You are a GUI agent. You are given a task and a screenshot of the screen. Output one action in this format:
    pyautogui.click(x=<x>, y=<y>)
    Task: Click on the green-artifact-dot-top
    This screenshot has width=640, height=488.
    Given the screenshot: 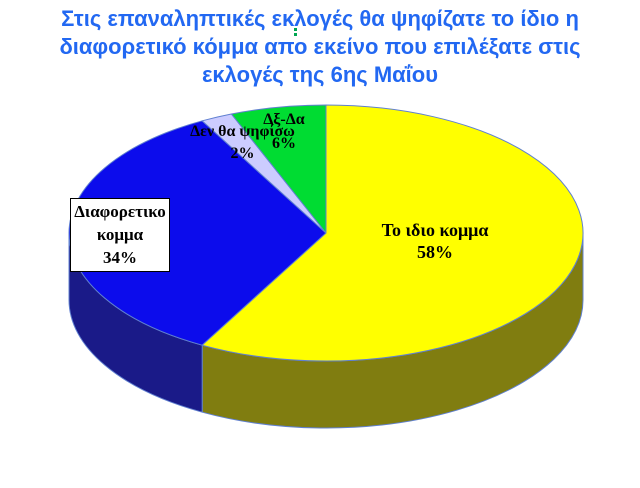 What is the action you would take?
    pyautogui.click(x=295, y=29)
    